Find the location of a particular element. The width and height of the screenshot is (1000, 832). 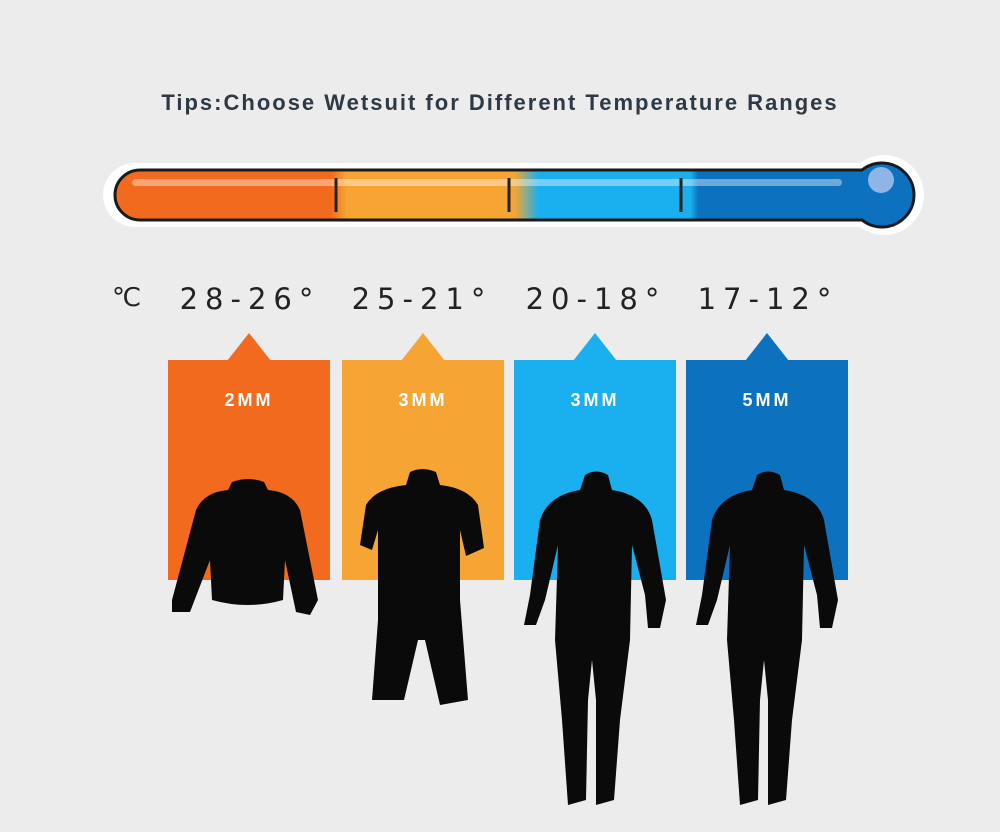

temp-range: 25-21° is located at coordinates (422, 299).